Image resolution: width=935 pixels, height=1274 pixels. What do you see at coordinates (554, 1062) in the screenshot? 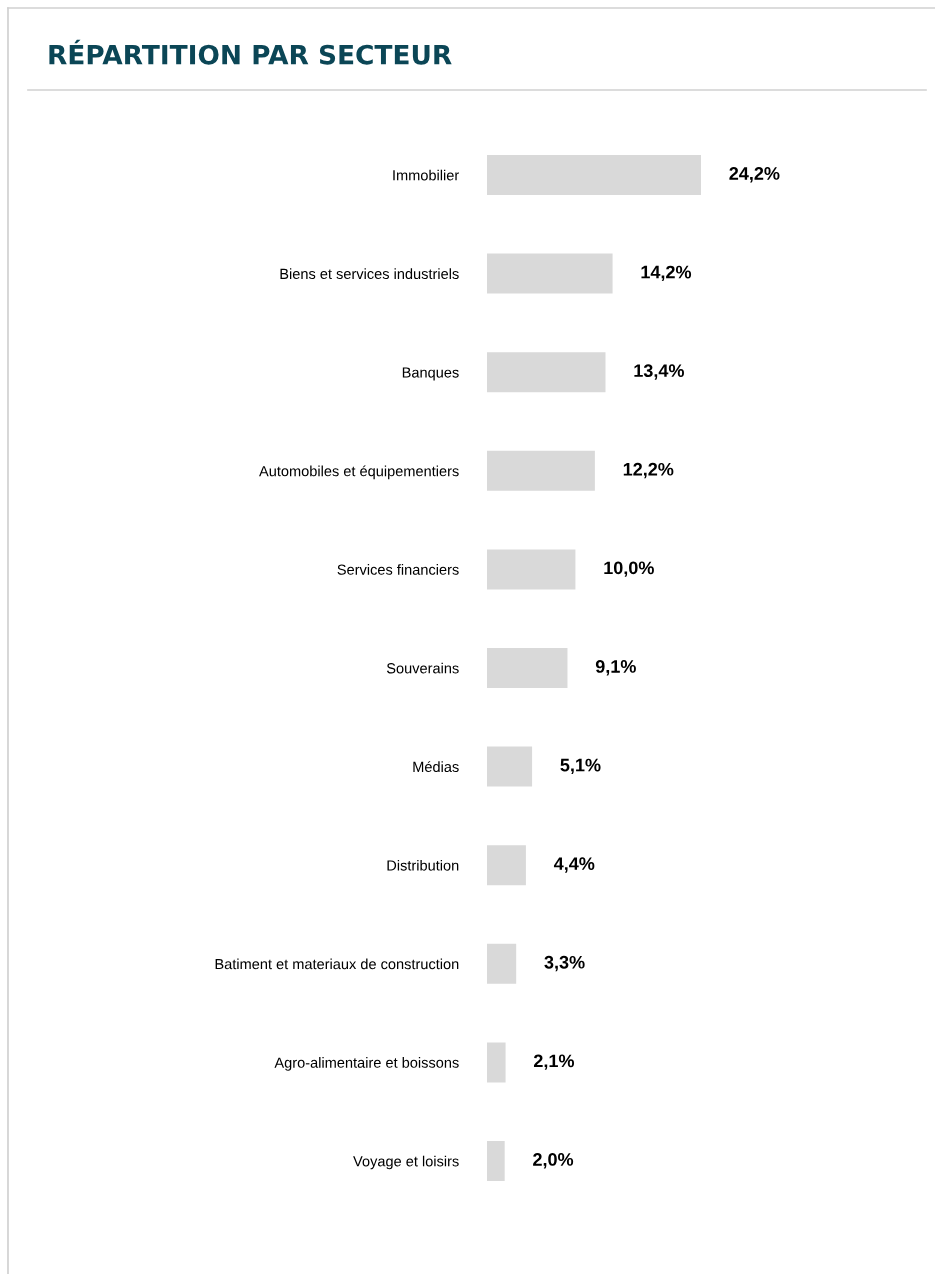
I see `data-label: 2,1%` at bounding box center [554, 1062].